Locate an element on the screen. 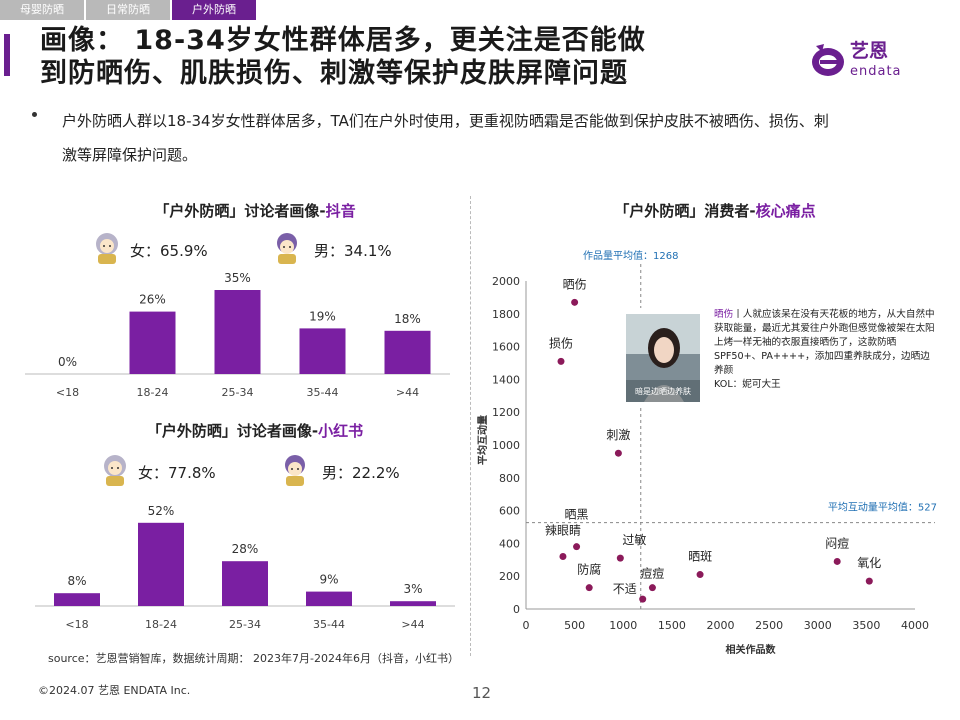 The image size is (960, 720). douyin-panel-title: 「户外防晒」讨论者画像-抖音 is located at coordinates (255, 210).